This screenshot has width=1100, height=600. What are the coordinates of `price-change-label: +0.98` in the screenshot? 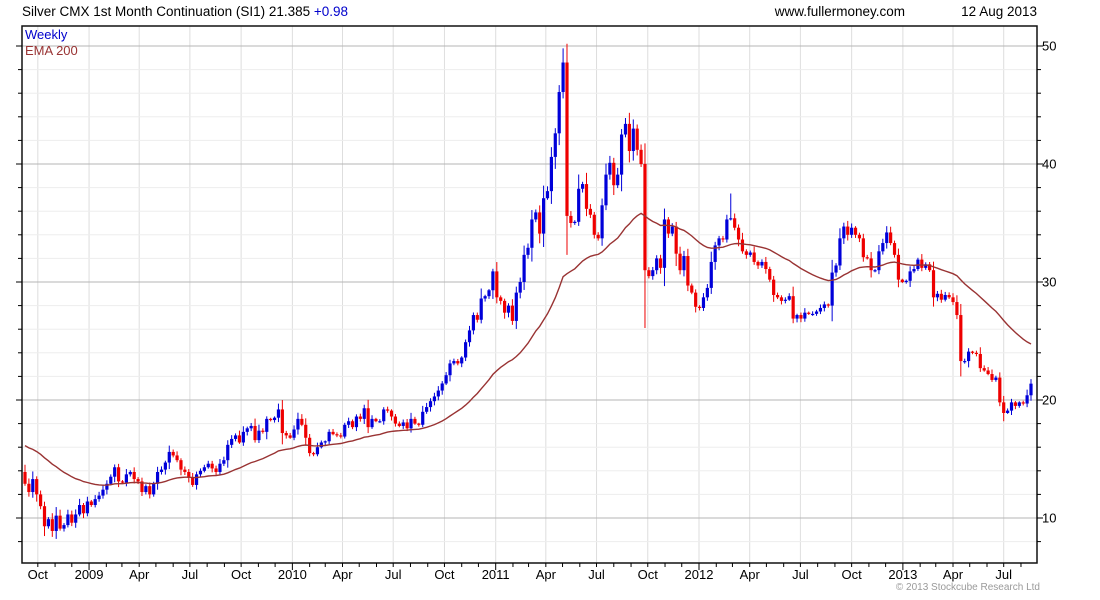 It's located at (331, 11).